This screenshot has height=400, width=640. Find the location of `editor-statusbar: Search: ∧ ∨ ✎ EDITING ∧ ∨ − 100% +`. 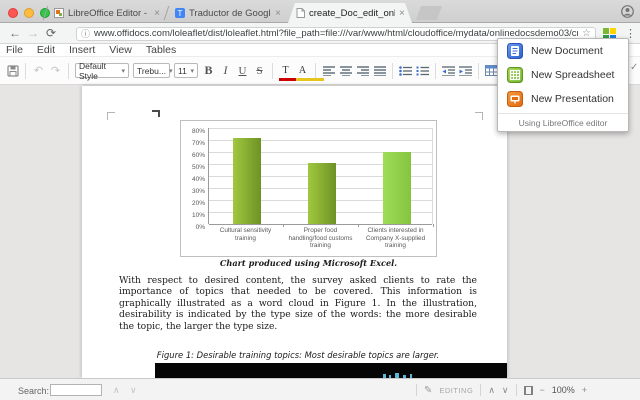

editor-statusbar: Search: ∧ ∨ ✎ EDITING ∧ ∨ − 100% + is located at coordinates (320, 389).